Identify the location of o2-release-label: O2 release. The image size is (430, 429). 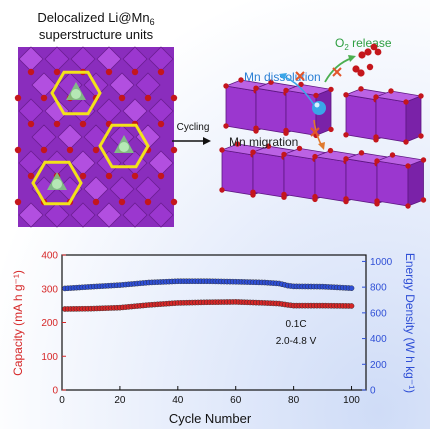
(363, 44).